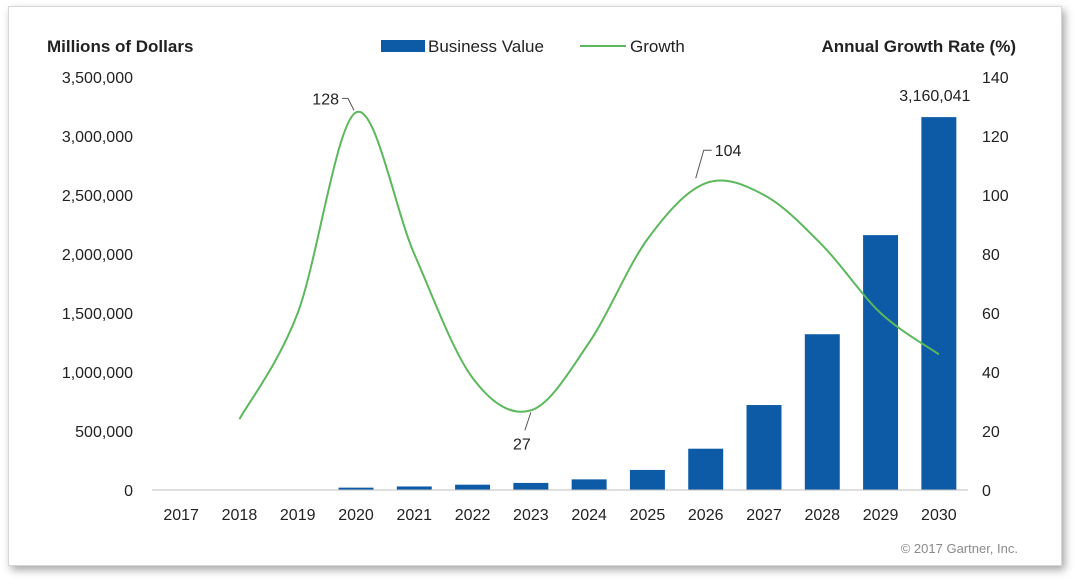  What do you see at coordinates (97, 314) in the screenshot?
I see `y-left-tick-label: 1,500,000` at bounding box center [97, 314].